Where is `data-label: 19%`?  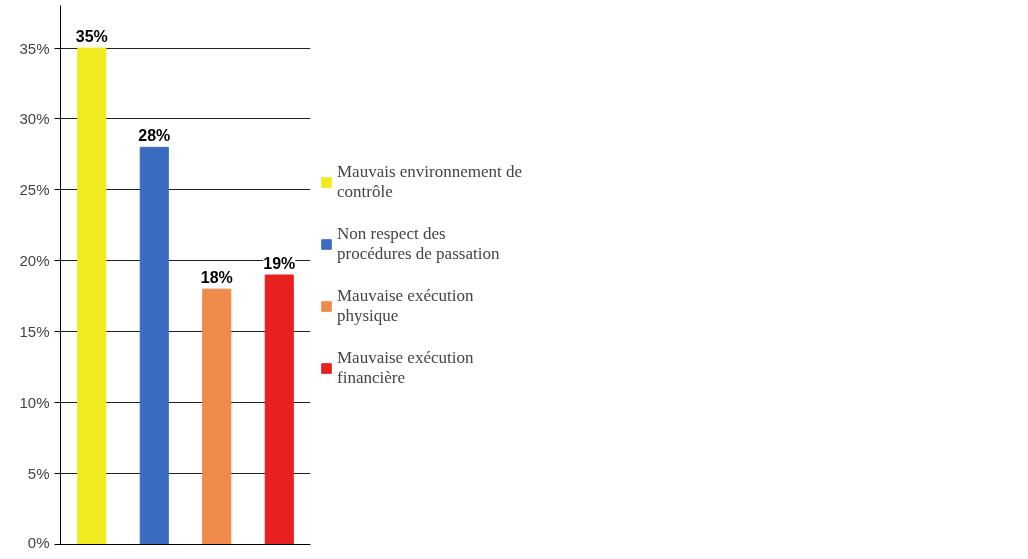
data-label: 19% is located at coordinates (279, 263).